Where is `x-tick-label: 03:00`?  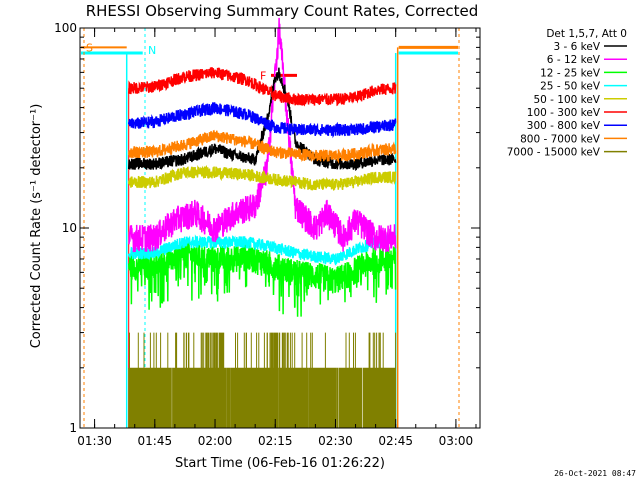 x-tick-label: 03:00 is located at coordinates (456, 441).